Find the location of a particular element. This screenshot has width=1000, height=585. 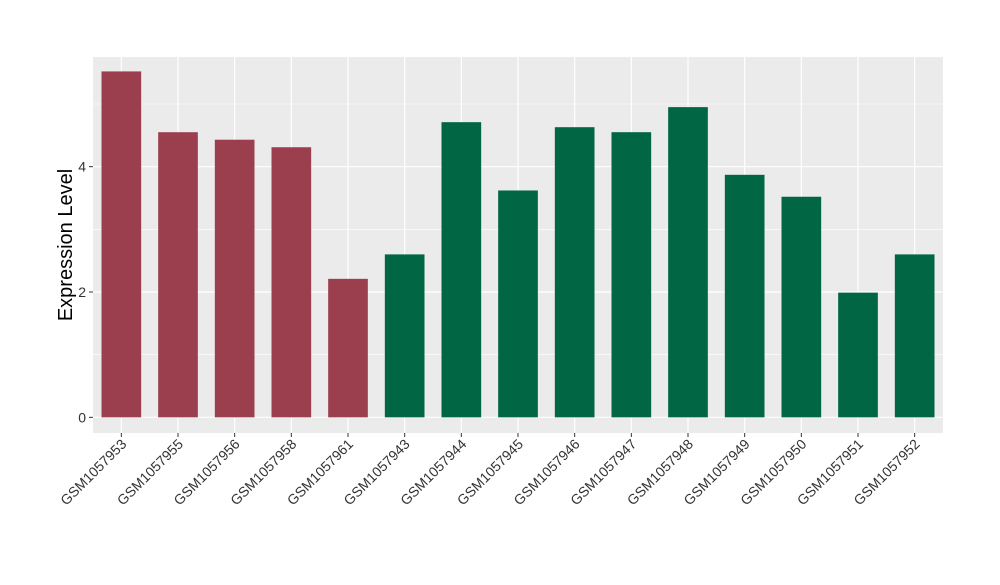

bar-GSM1057953 is located at coordinates (121, 244).